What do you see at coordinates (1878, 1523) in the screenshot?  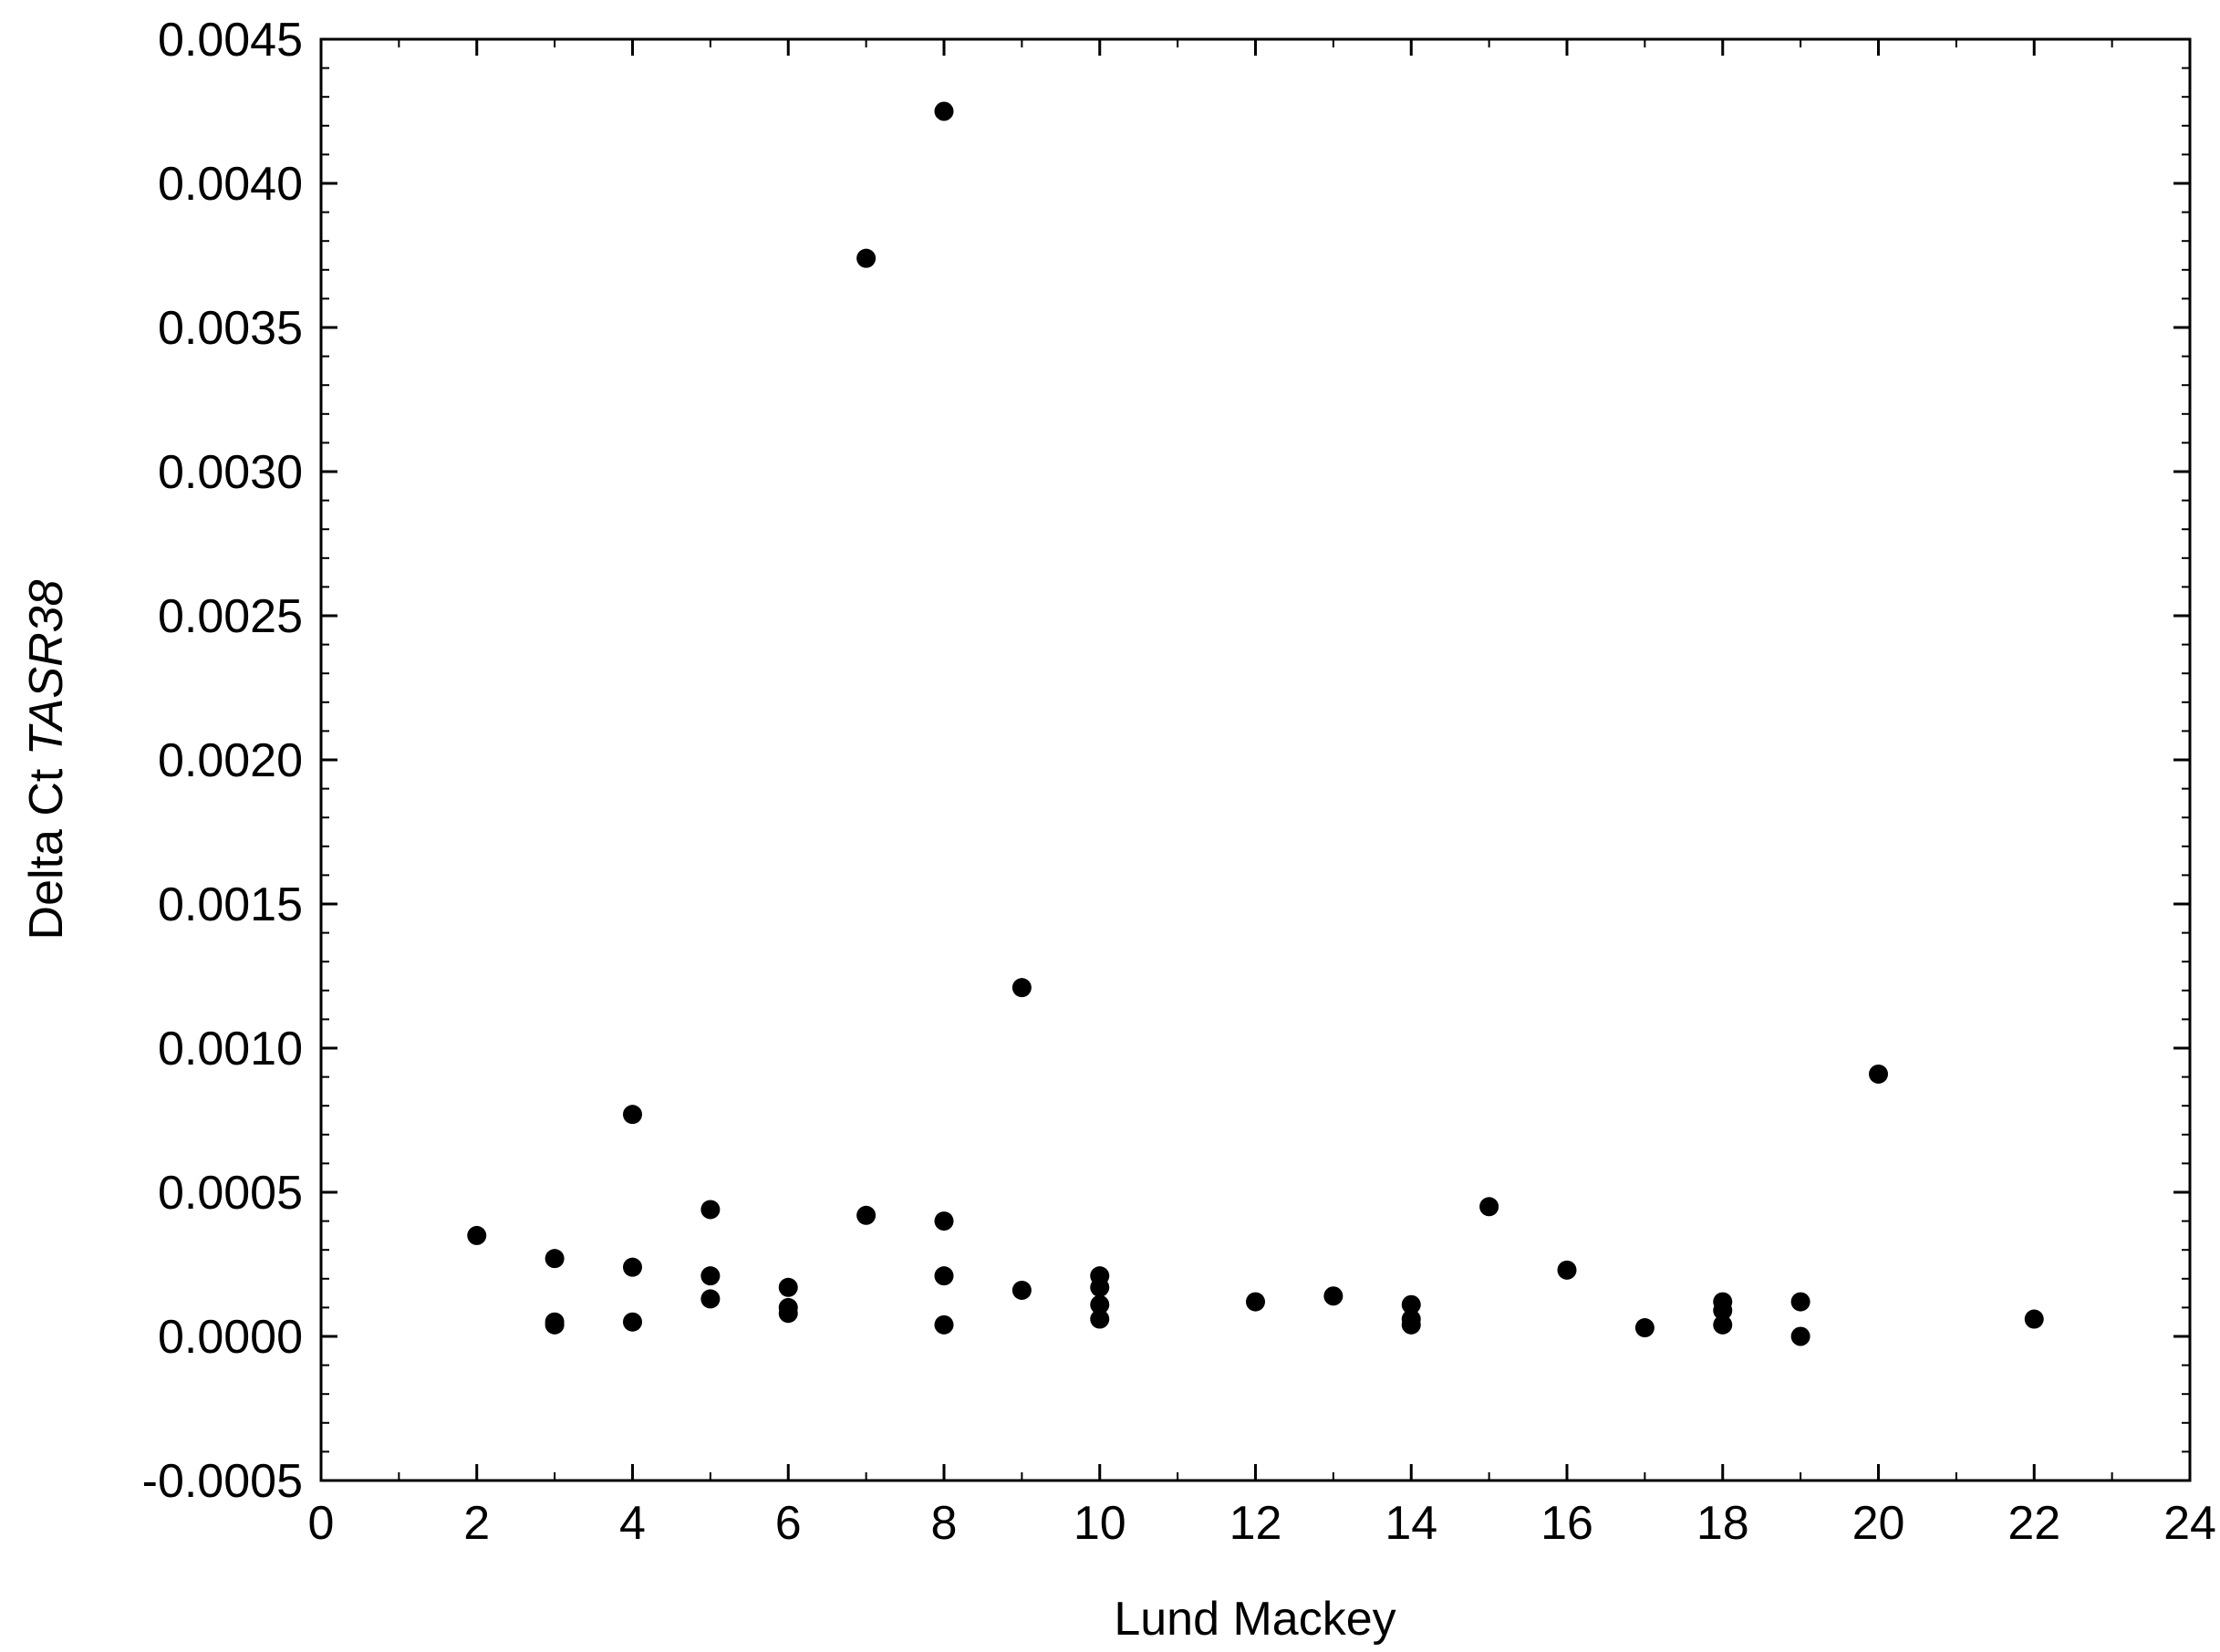 I see `x-tick-label: 20` at bounding box center [1878, 1523].